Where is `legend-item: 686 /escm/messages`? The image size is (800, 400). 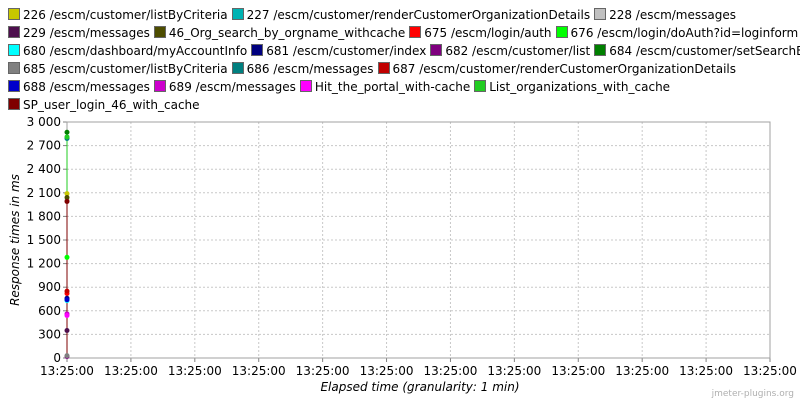
legend-item: 686 /escm/messages is located at coordinates (302, 69).